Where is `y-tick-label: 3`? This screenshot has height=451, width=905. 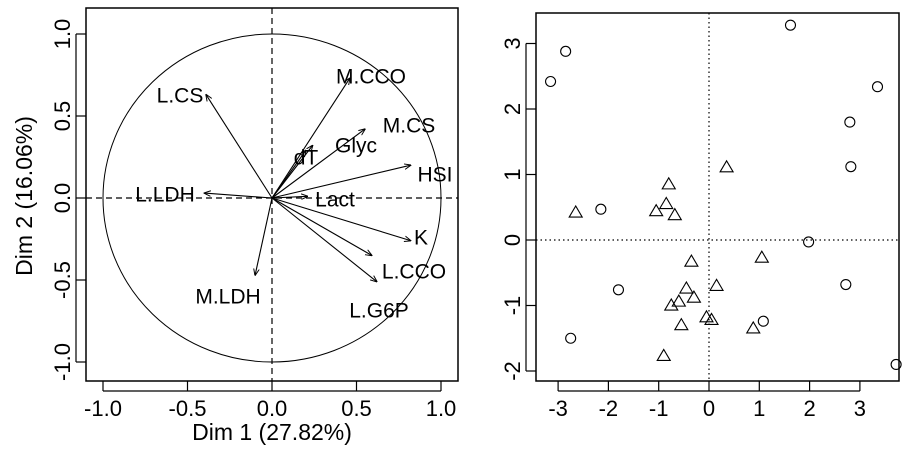
y-tick-label: 3 is located at coordinates (512, 43).